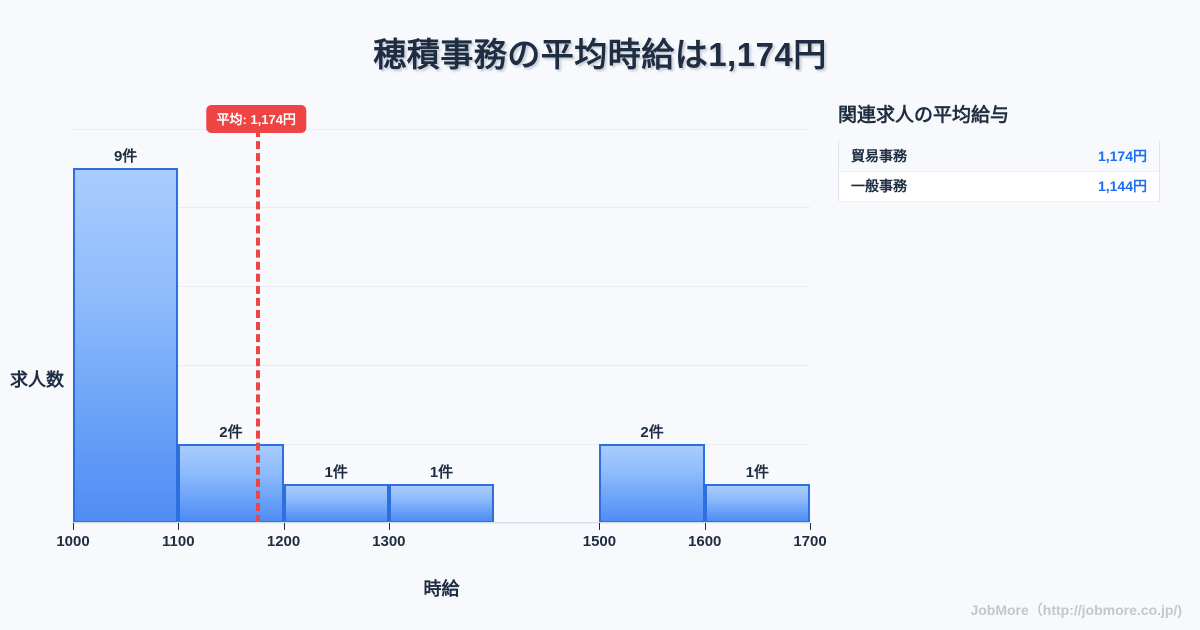 The height and width of the screenshot is (630, 1200). I want to click on page-title: 穂積事務の平均時給は1,174円, so click(600, 54).